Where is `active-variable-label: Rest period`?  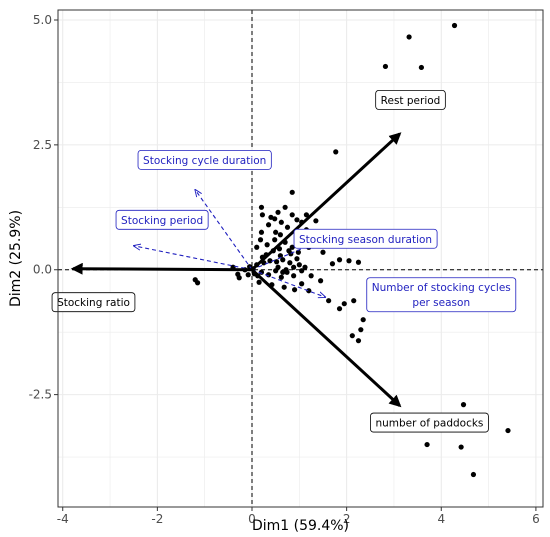 active-variable-label: Rest period is located at coordinates (410, 100).